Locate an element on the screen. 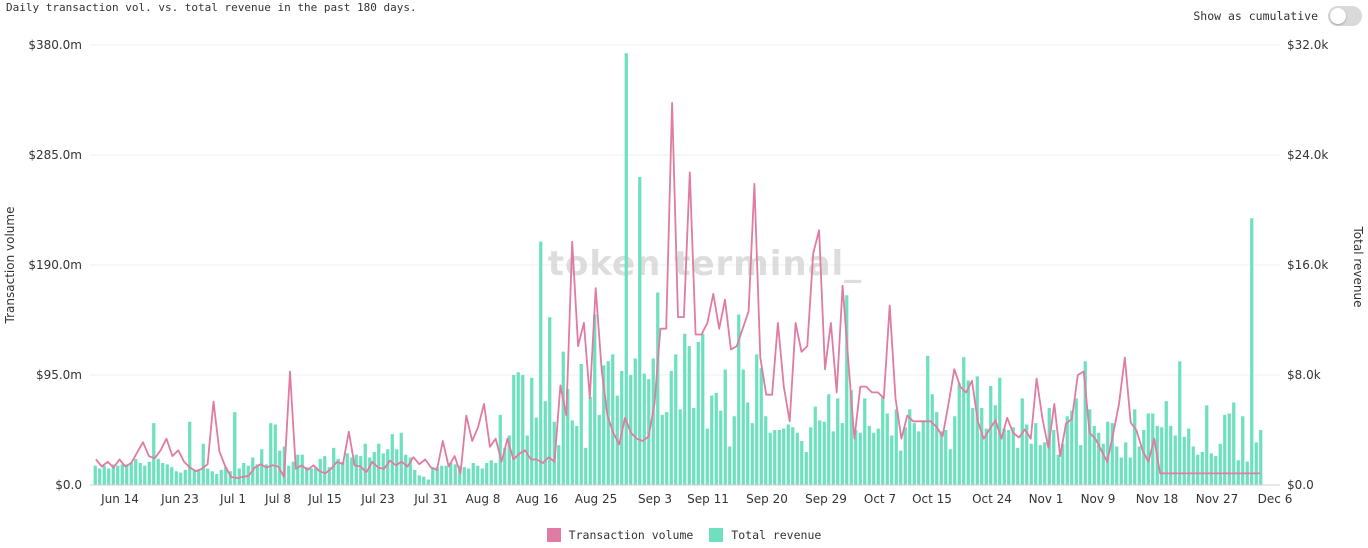 Image resolution: width=1368 pixels, height=548 pixels. left-axis-title: Transaction volume is located at coordinates (10, 266).